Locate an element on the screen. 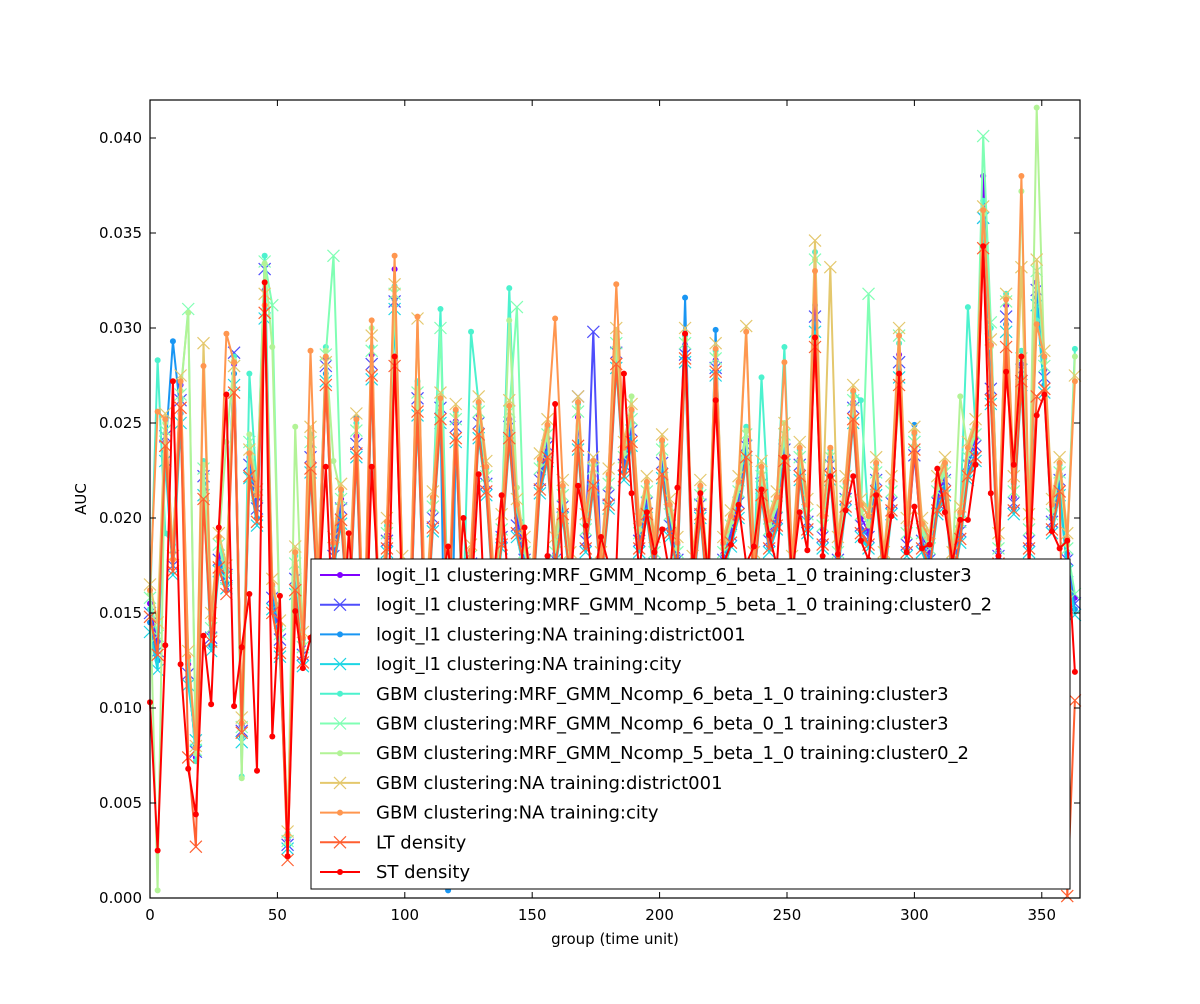 The height and width of the screenshot is (1004, 1200). x-axis-label: group (time unit) is located at coordinates (615, 939).